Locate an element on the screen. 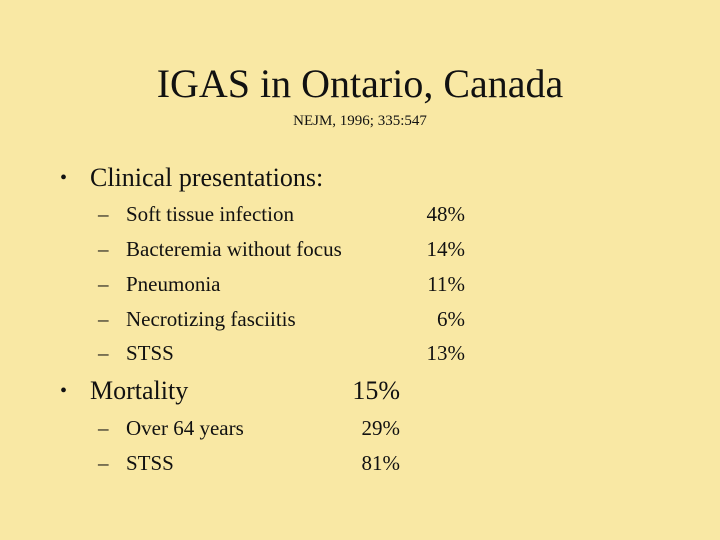 The height and width of the screenshot is (540, 720). item-value: 29% is located at coordinates (381, 428).